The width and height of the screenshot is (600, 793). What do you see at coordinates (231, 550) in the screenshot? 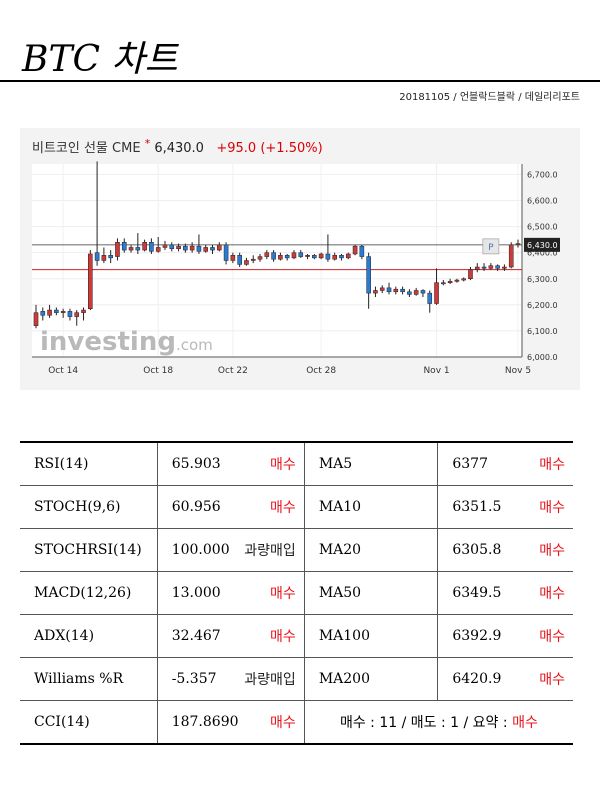
I see `indicator-value: 100.000 과량매입` at bounding box center [231, 550].